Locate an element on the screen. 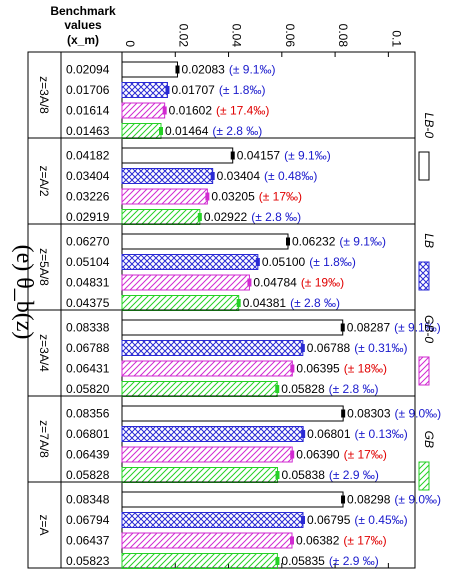  benchmark-value: 0.06801 is located at coordinates (88, 434).